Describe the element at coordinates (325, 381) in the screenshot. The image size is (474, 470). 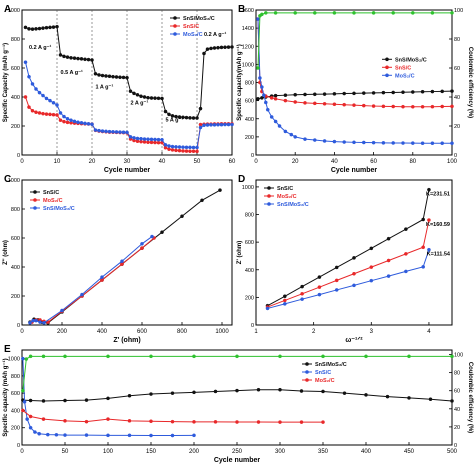
I see `legend-label: MoS₂/C` at that location.